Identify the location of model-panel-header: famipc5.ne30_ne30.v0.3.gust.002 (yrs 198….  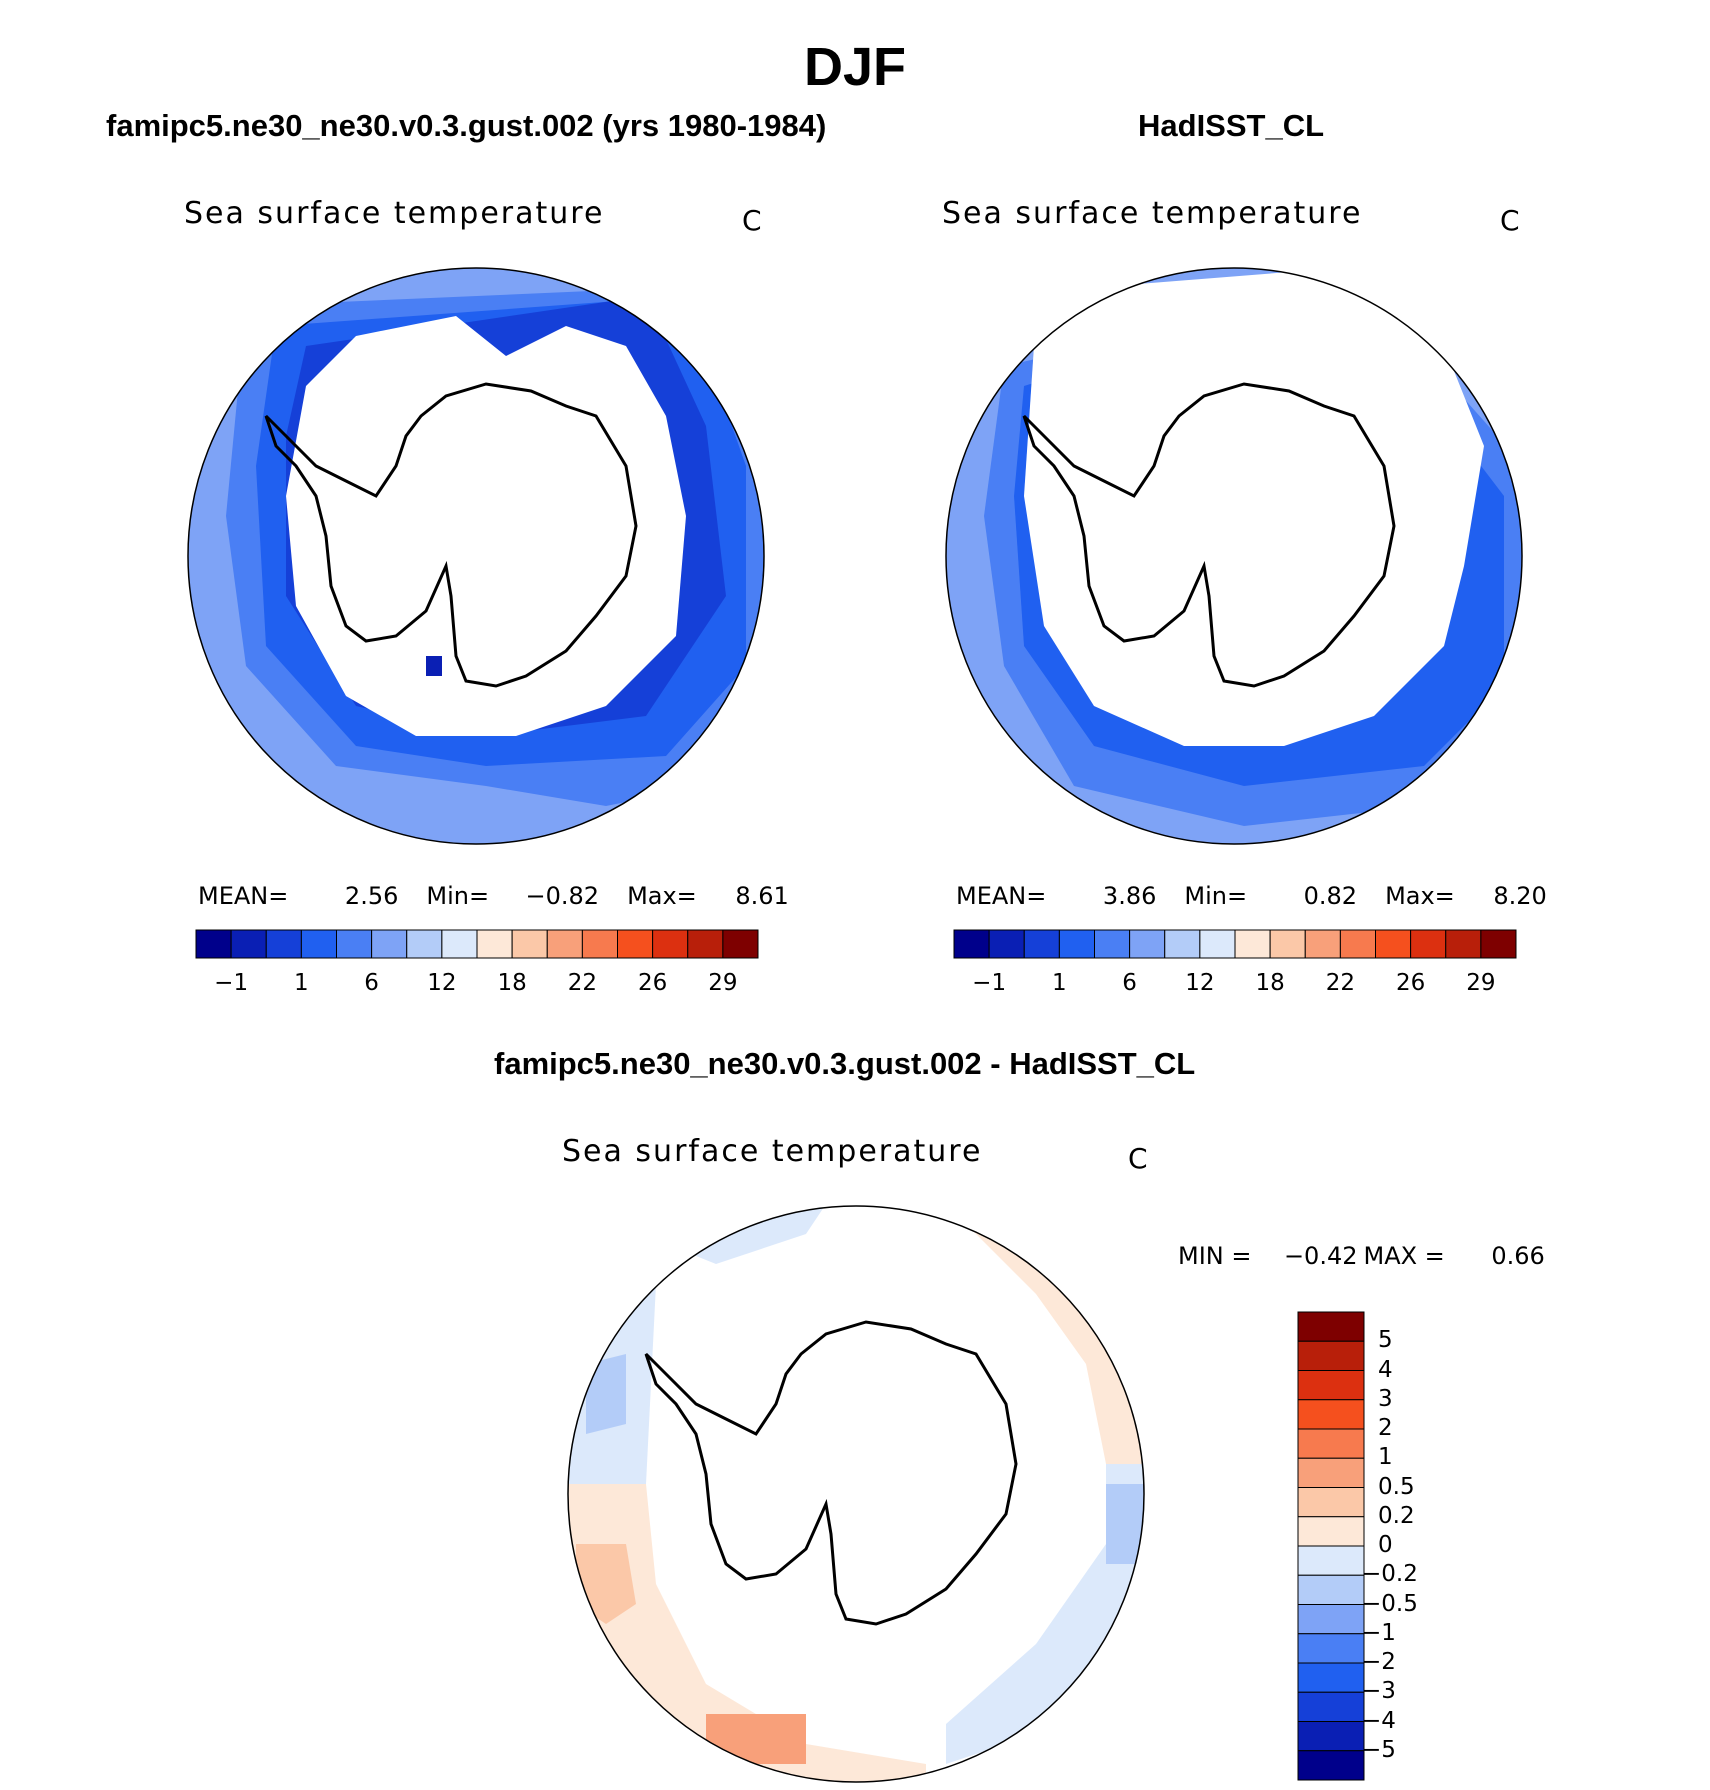
(466, 125).